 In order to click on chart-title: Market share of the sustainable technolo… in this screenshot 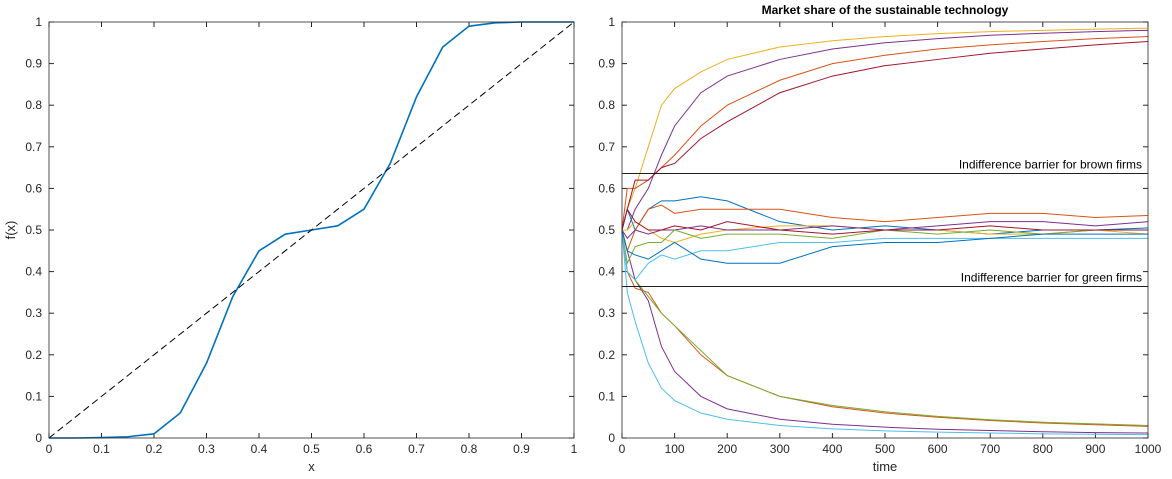, I will do `click(885, 10)`.